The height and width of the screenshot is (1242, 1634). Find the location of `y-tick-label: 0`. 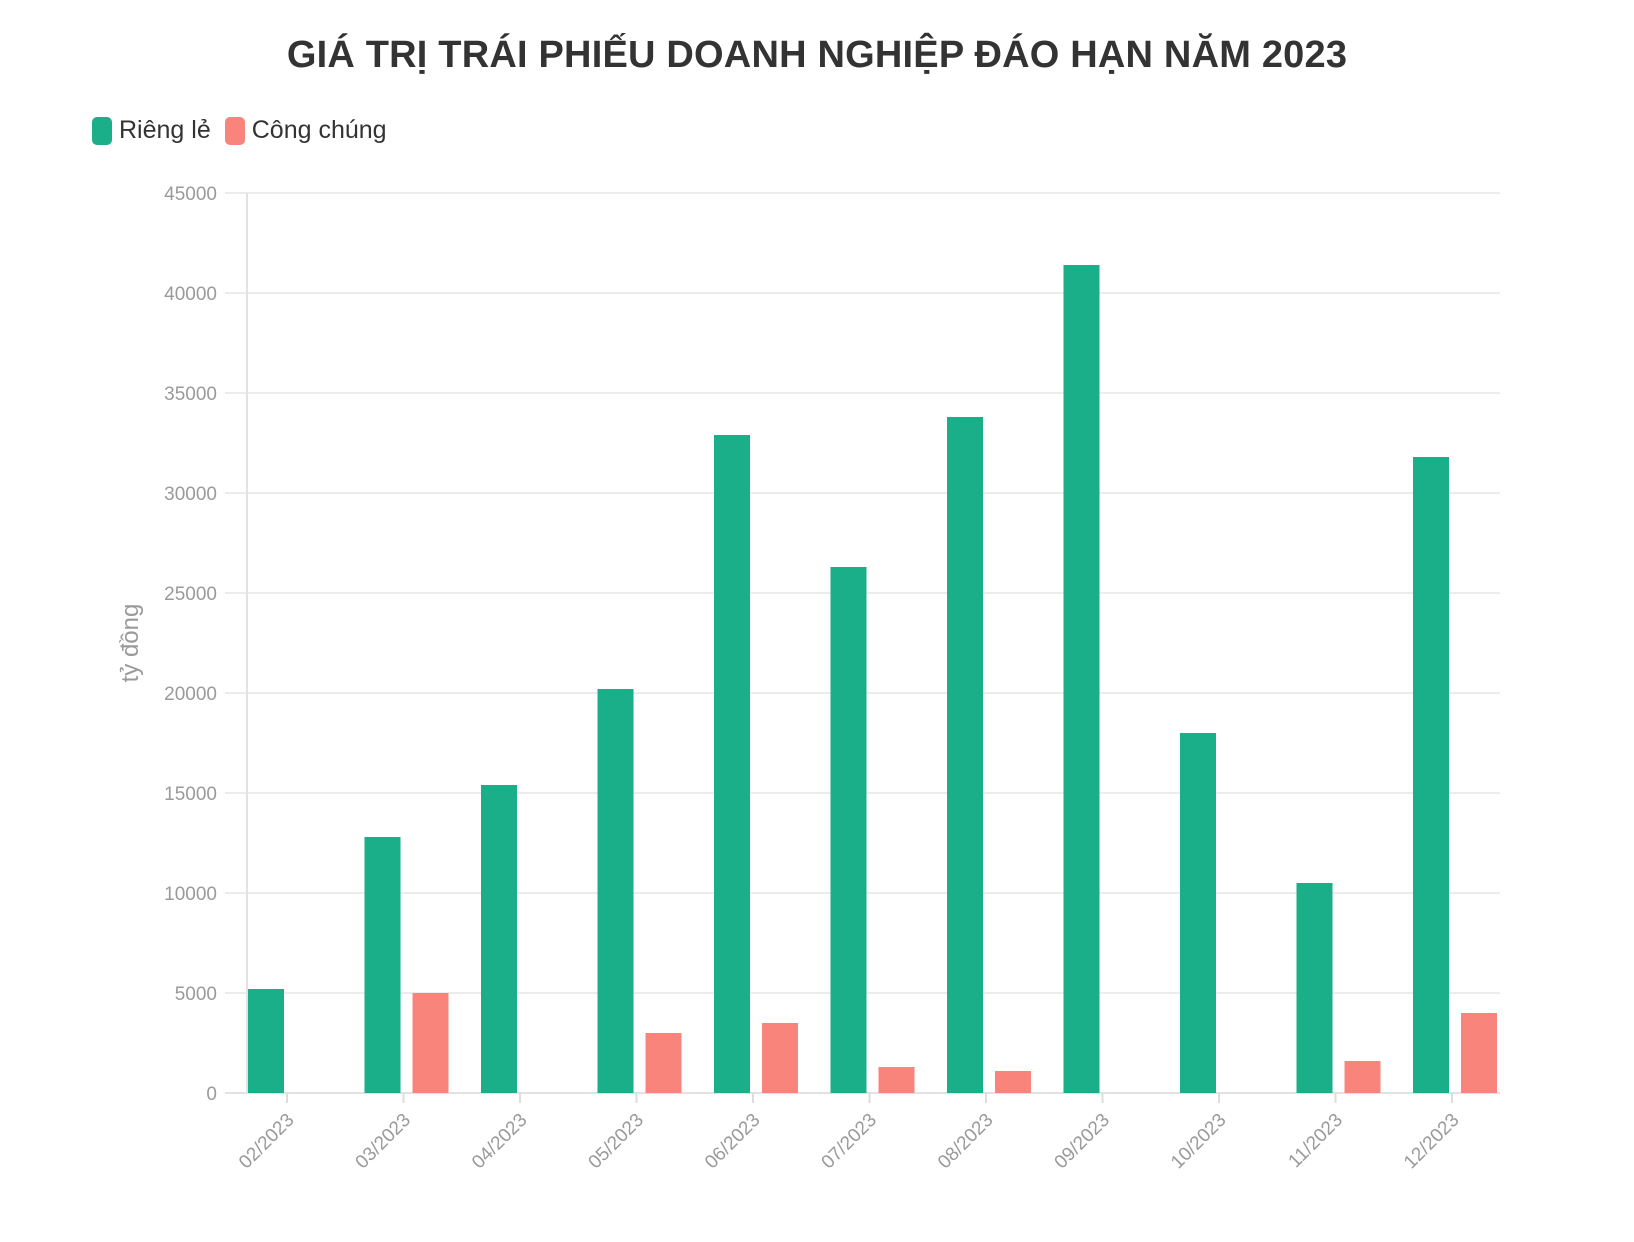

y-tick-label: 0 is located at coordinates (211, 1094).